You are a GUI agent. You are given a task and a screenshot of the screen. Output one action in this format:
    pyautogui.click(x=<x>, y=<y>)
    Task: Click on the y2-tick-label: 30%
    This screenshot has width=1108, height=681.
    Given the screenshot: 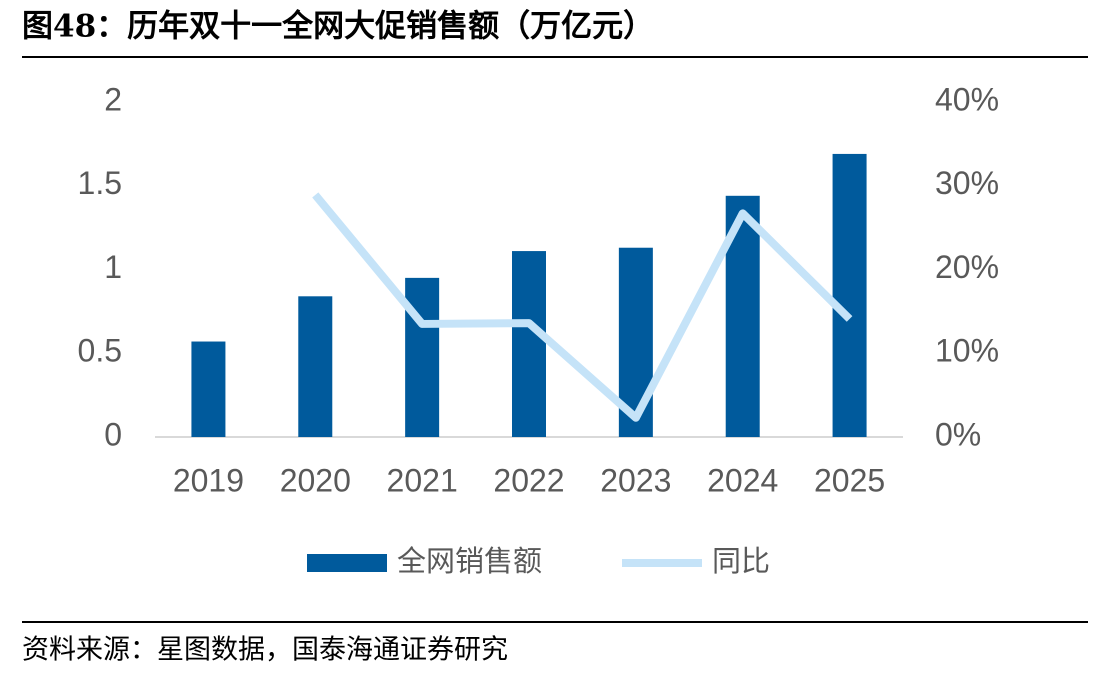 What is the action you would take?
    pyautogui.click(x=967, y=183)
    